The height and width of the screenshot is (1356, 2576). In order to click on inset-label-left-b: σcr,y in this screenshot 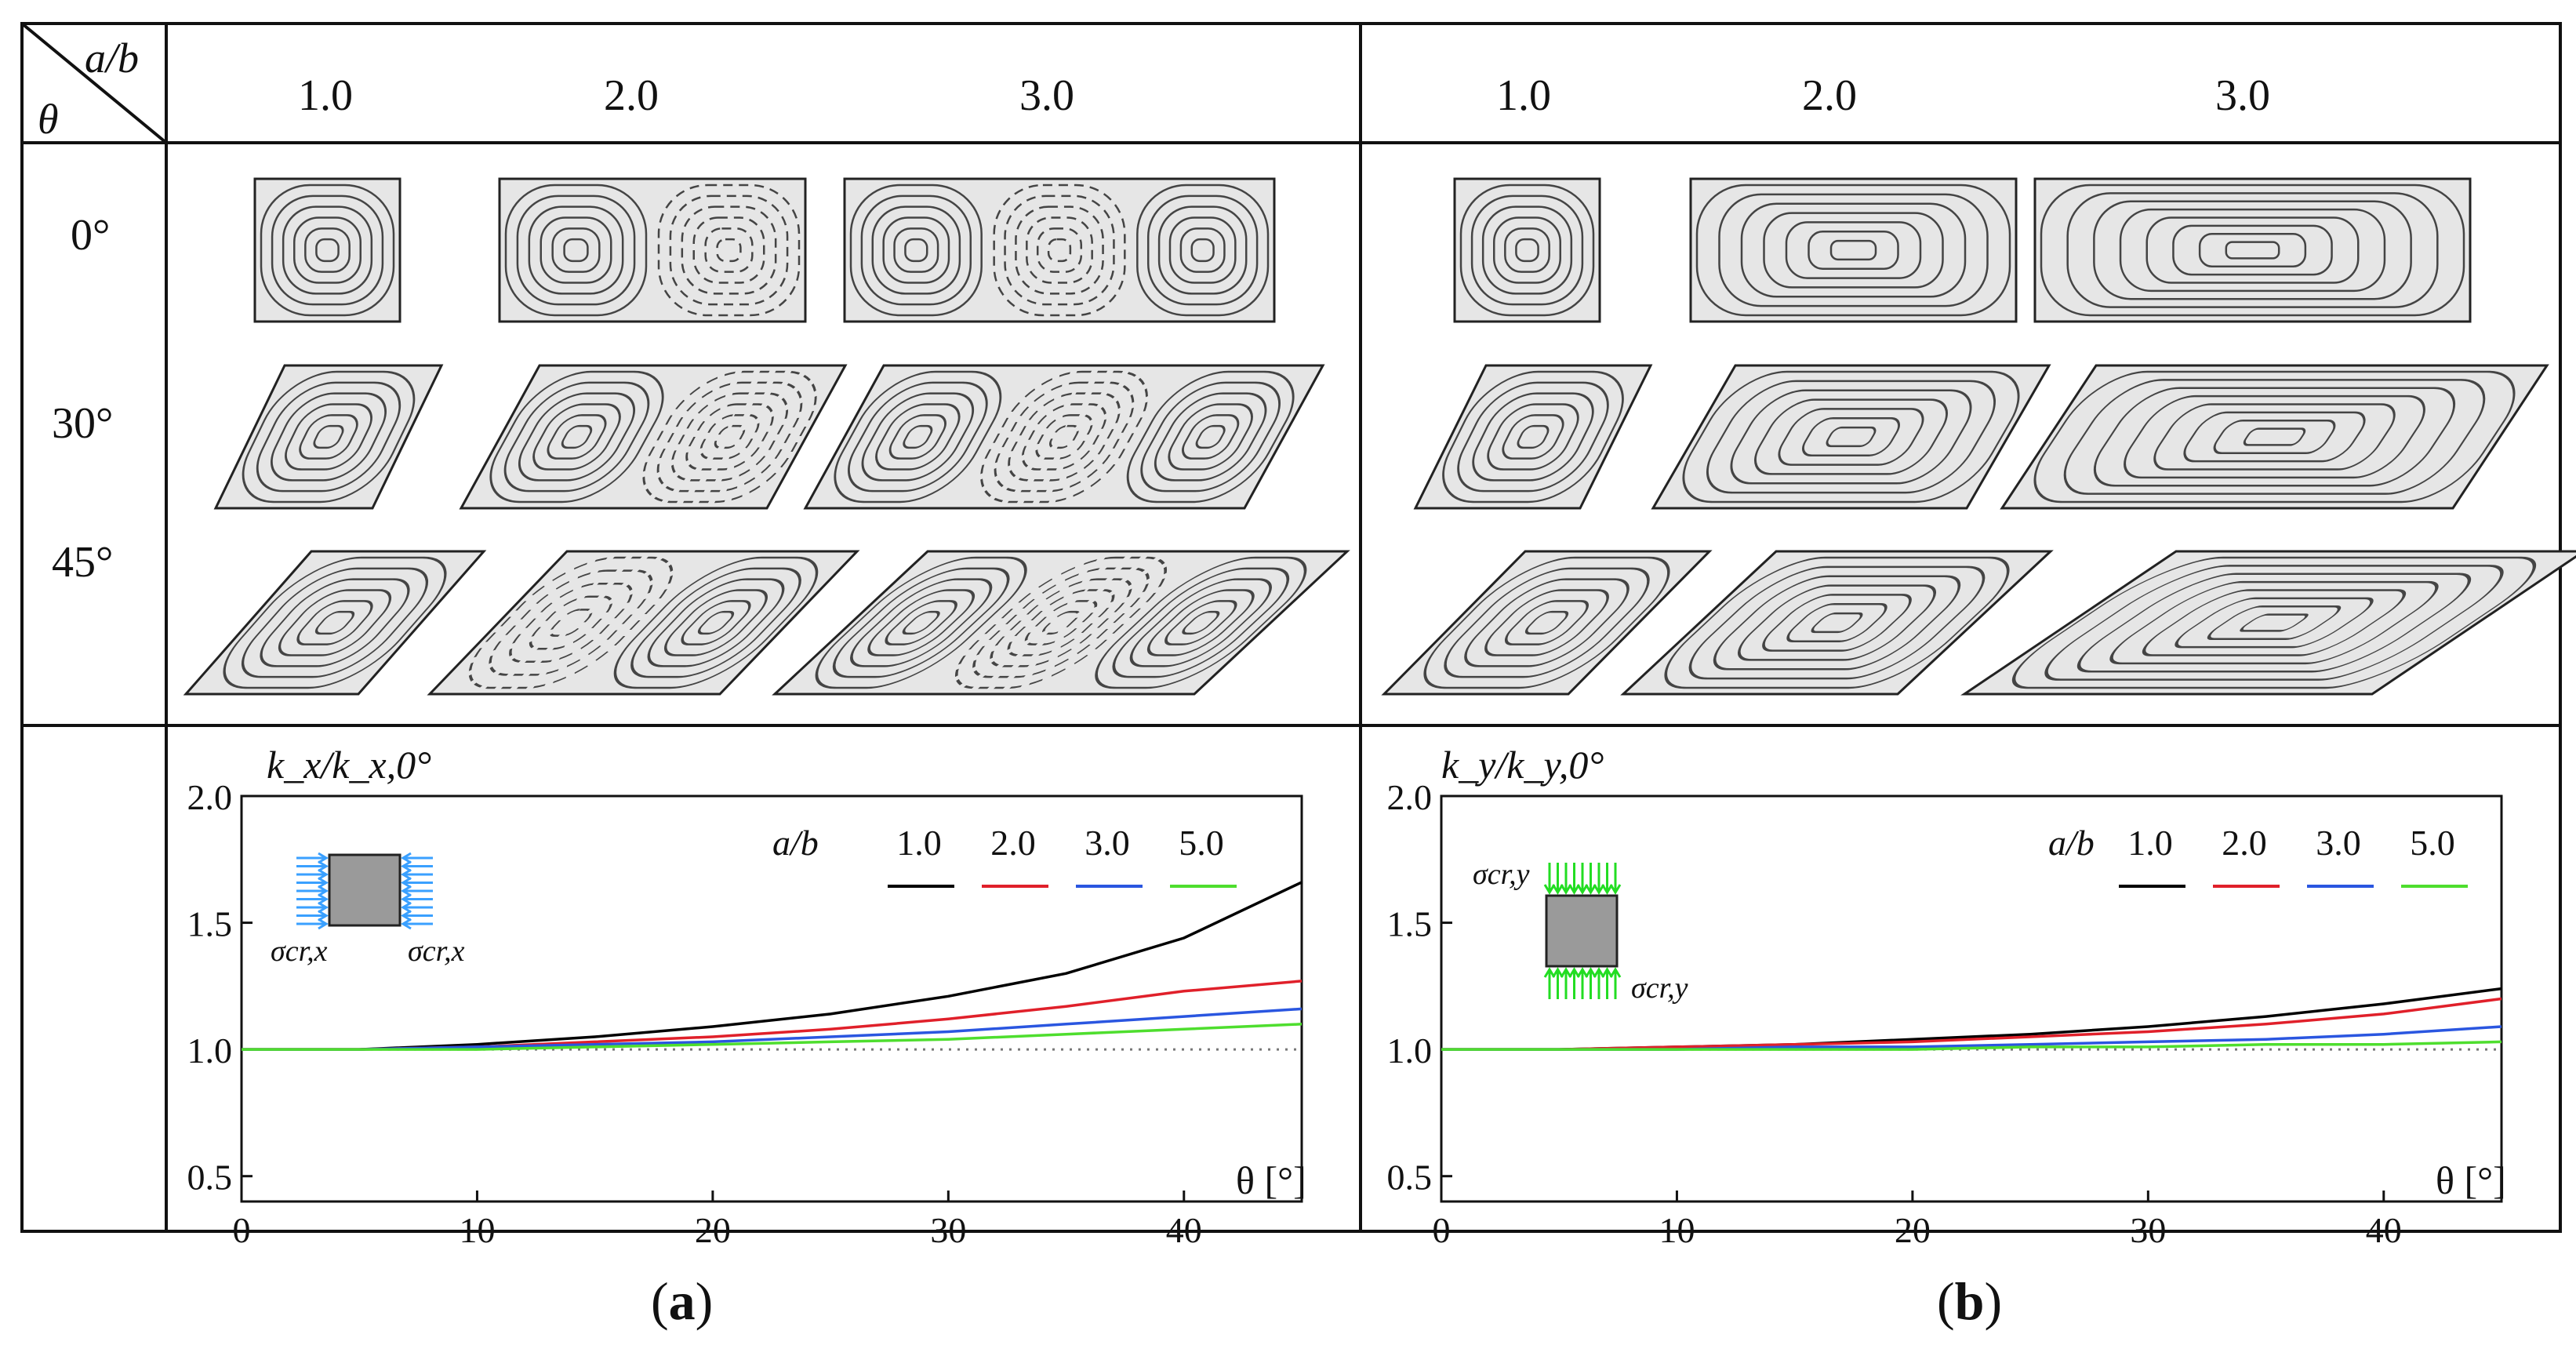, I will do `click(1501, 875)`.